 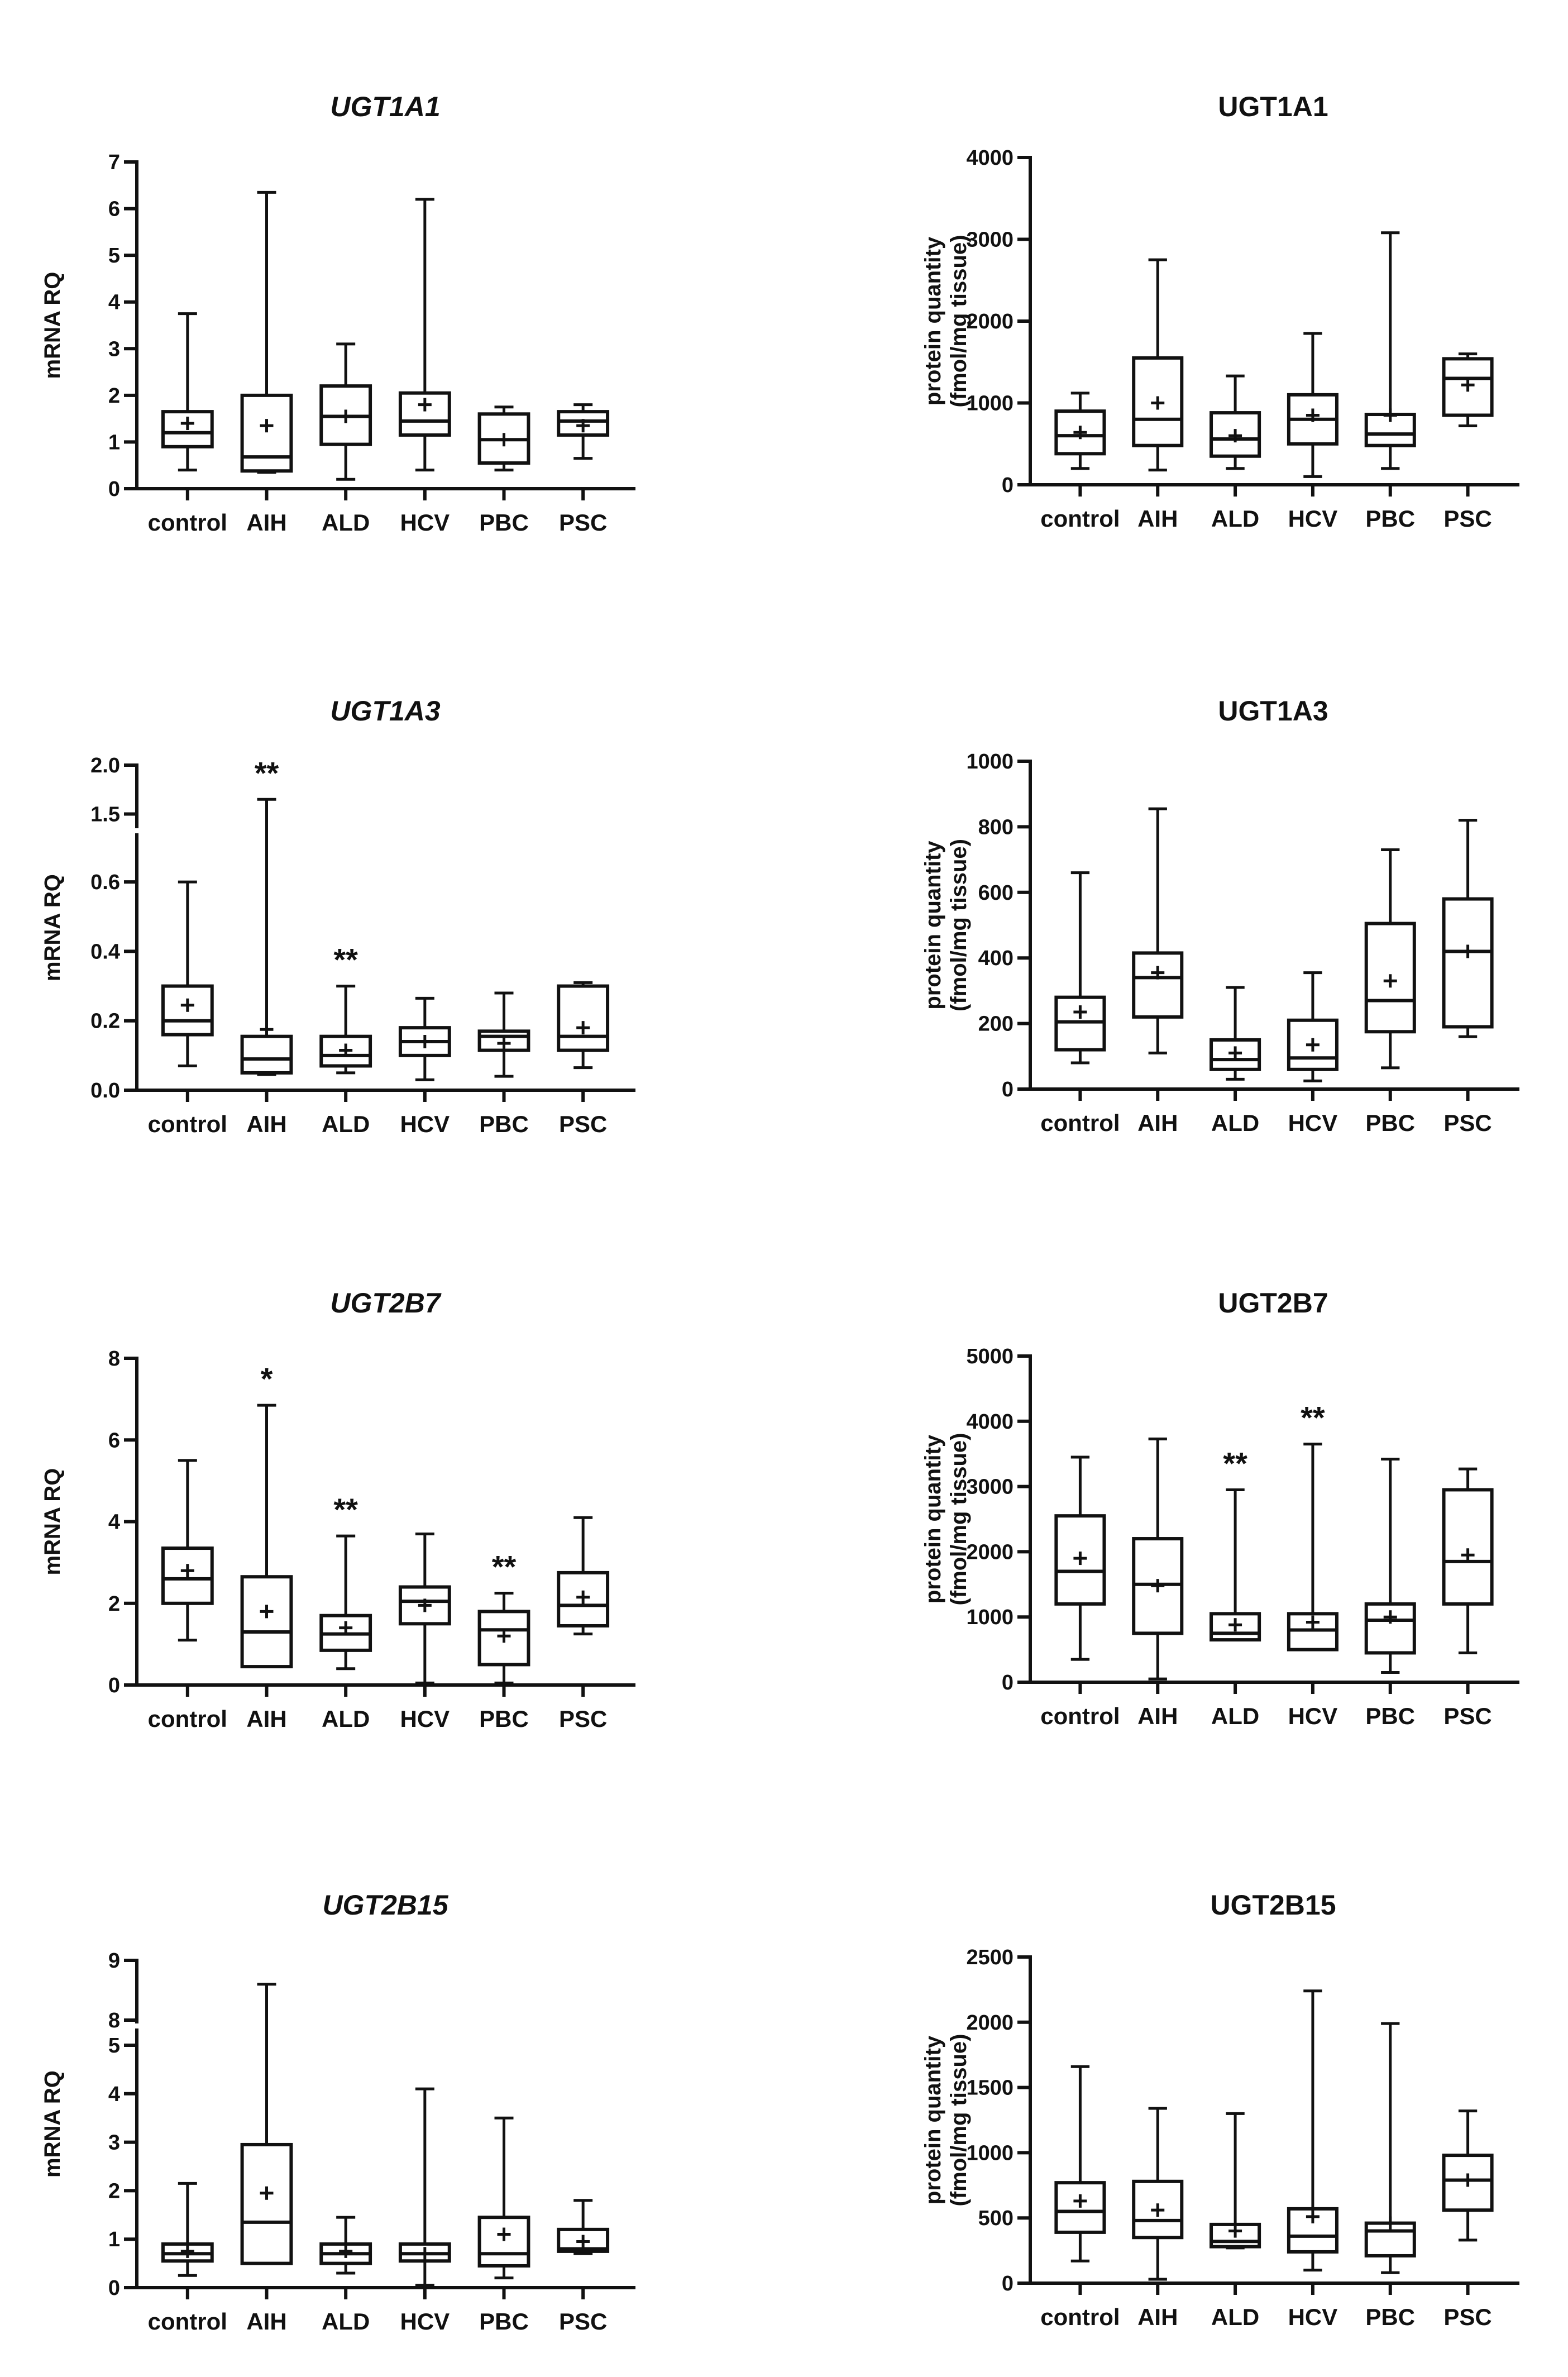 I want to click on y-tick-label: 3000, so click(x=990, y=1487).